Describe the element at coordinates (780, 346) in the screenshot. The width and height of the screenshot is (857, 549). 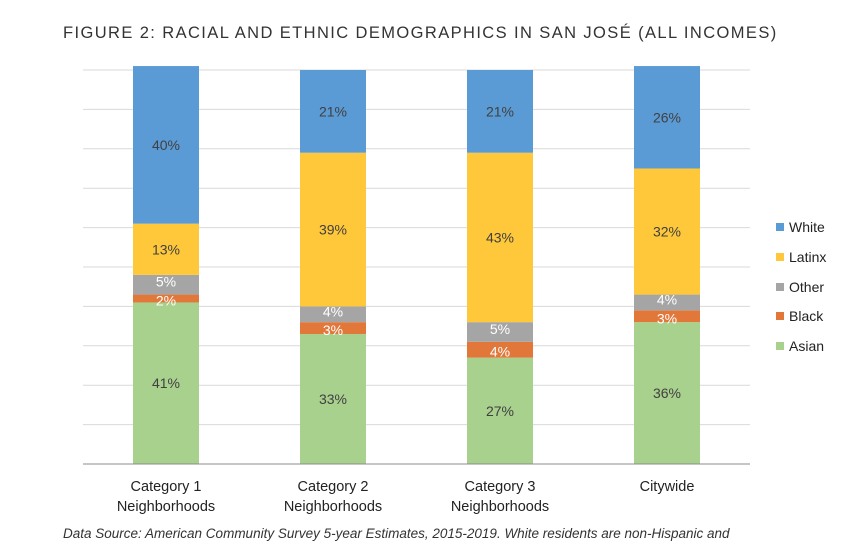
I see `legend-swatch-asian` at that location.